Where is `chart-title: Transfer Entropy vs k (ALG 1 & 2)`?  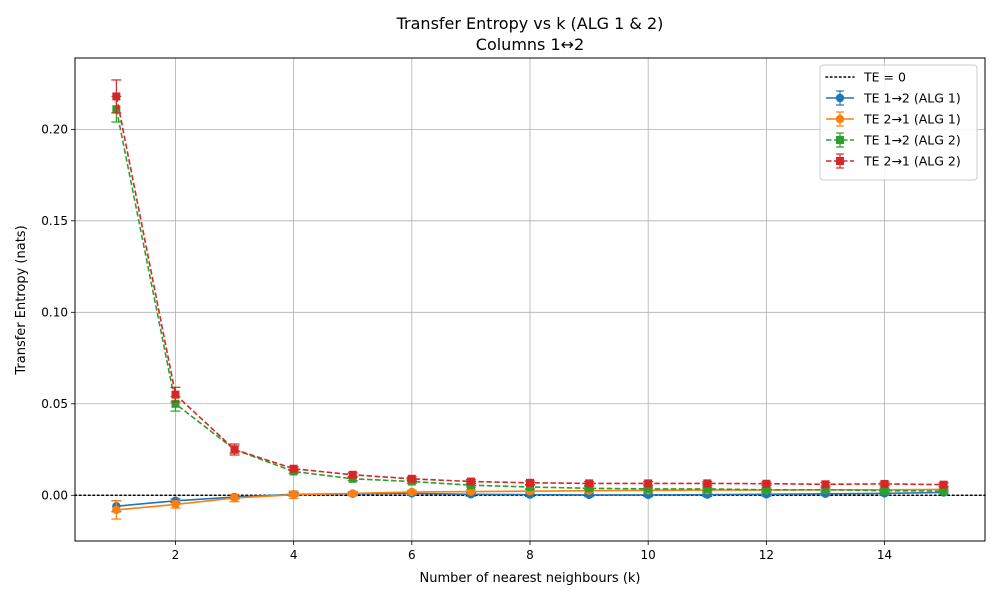 chart-title: Transfer Entropy vs k (ALG 1 & 2) is located at coordinates (530, 23).